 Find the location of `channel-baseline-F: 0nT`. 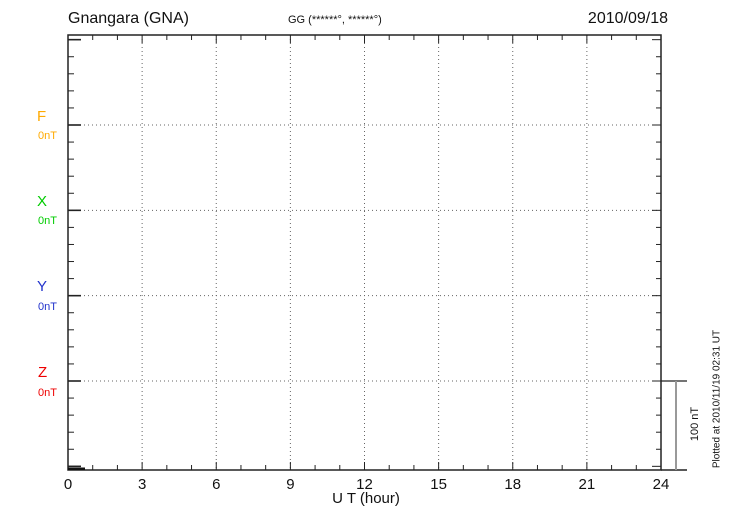

channel-baseline-F: 0nT is located at coordinates (47, 136).